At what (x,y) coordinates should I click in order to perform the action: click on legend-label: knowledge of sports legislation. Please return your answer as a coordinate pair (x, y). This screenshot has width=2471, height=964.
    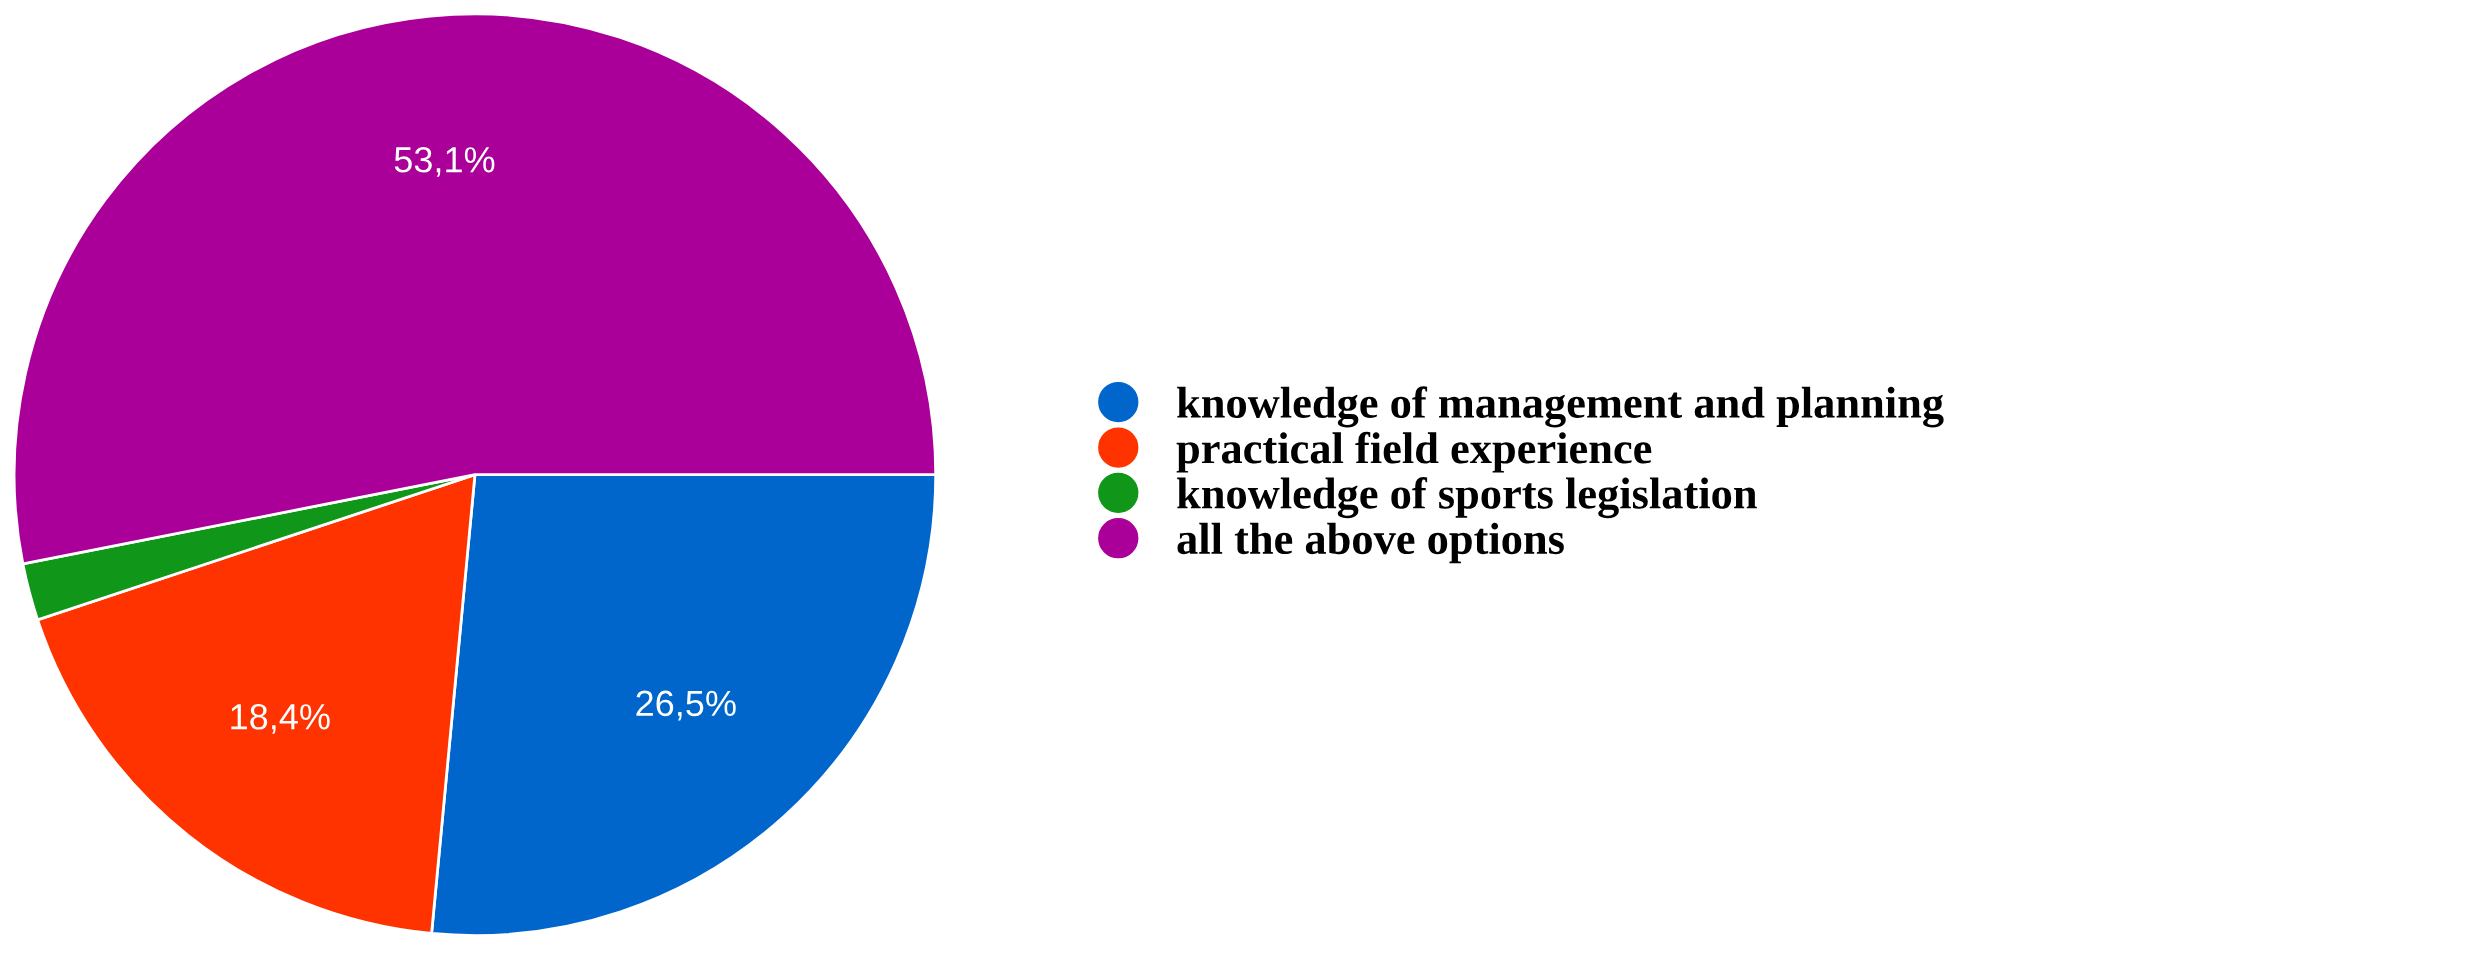
    Looking at the image, I should click on (1467, 498).